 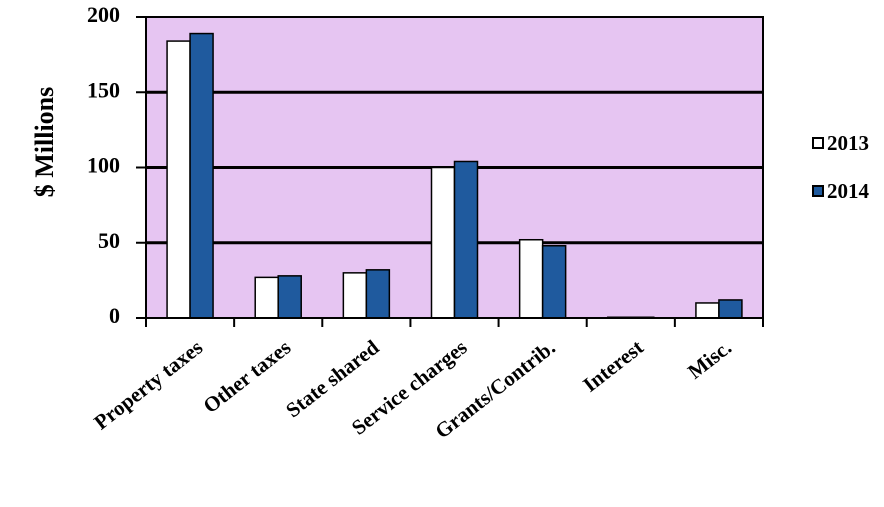 I want to click on bar-2014-state-shared, so click(x=378, y=294).